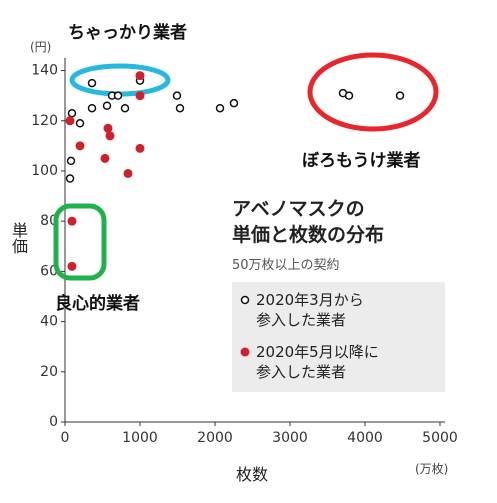 Image resolution: width=497 pixels, height=503 pixels. Describe the element at coordinates (317, 362) in the screenshot. I see `legend-label: 2020年5月以降に 参入した業者` at that location.